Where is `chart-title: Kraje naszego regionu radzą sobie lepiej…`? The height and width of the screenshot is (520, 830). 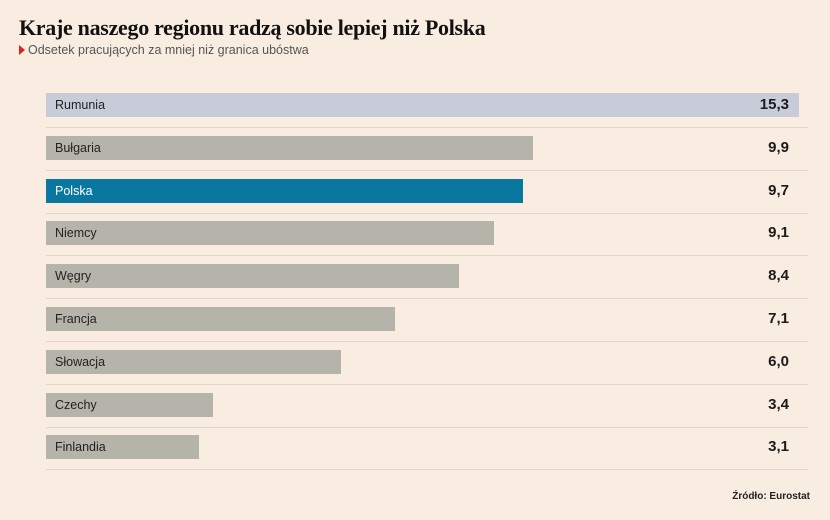 chart-title: Kraje naszego regionu radzą sobie lepiej… is located at coordinates (252, 27).